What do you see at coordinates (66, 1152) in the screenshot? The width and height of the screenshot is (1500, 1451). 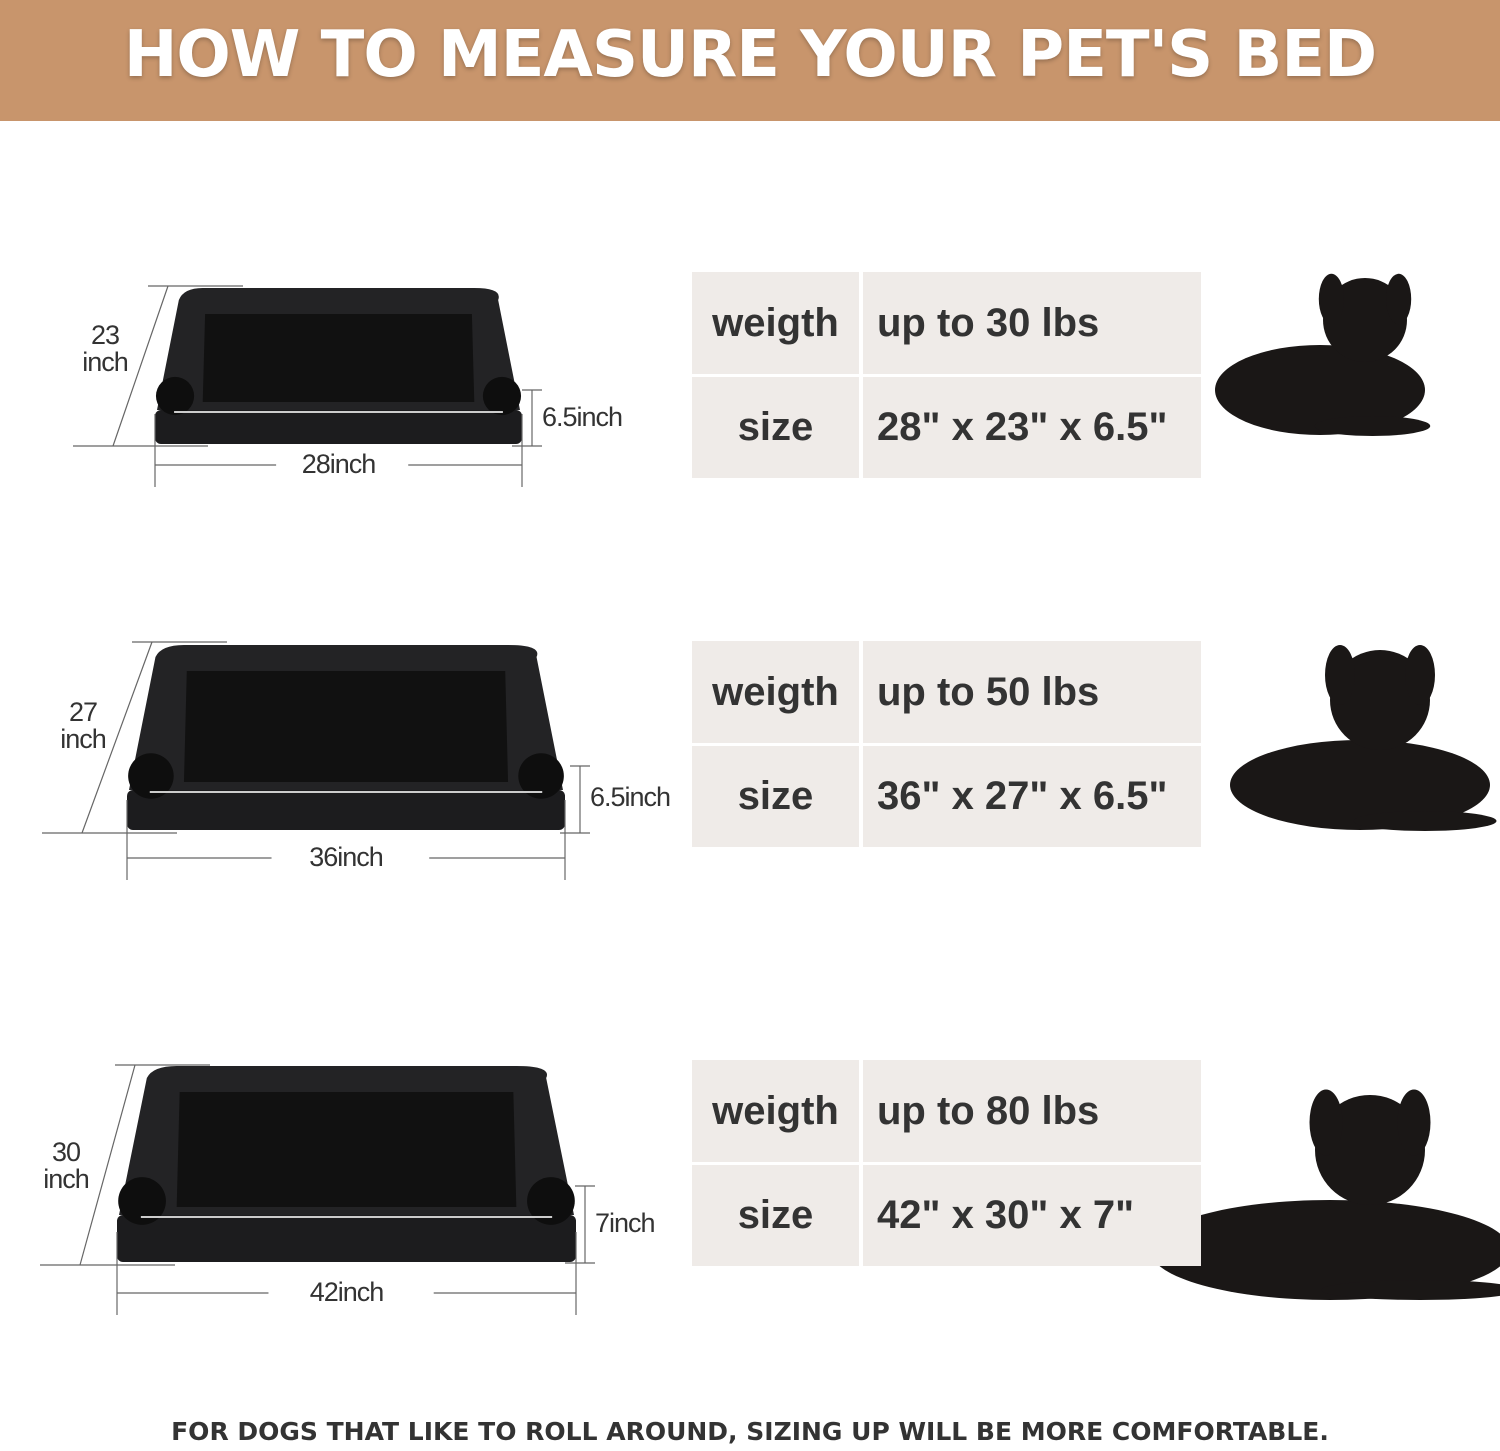 I see `depth-value: 30` at bounding box center [66, 1152].